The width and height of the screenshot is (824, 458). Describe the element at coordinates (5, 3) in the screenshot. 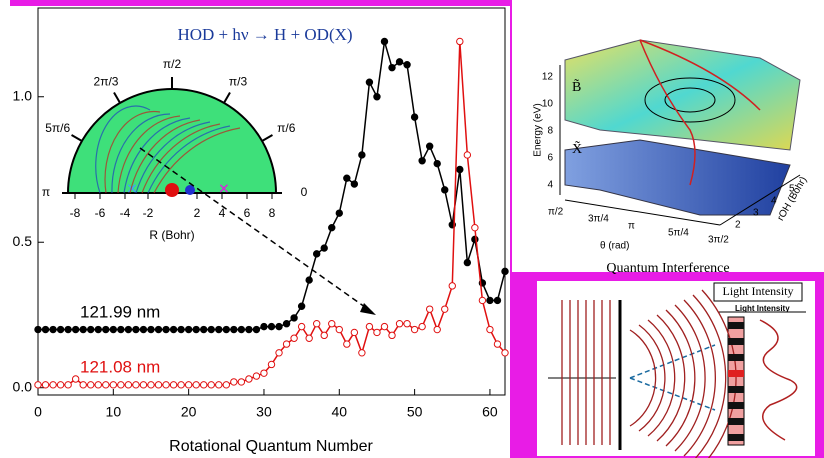

I see `main-panel-corner` at that location.